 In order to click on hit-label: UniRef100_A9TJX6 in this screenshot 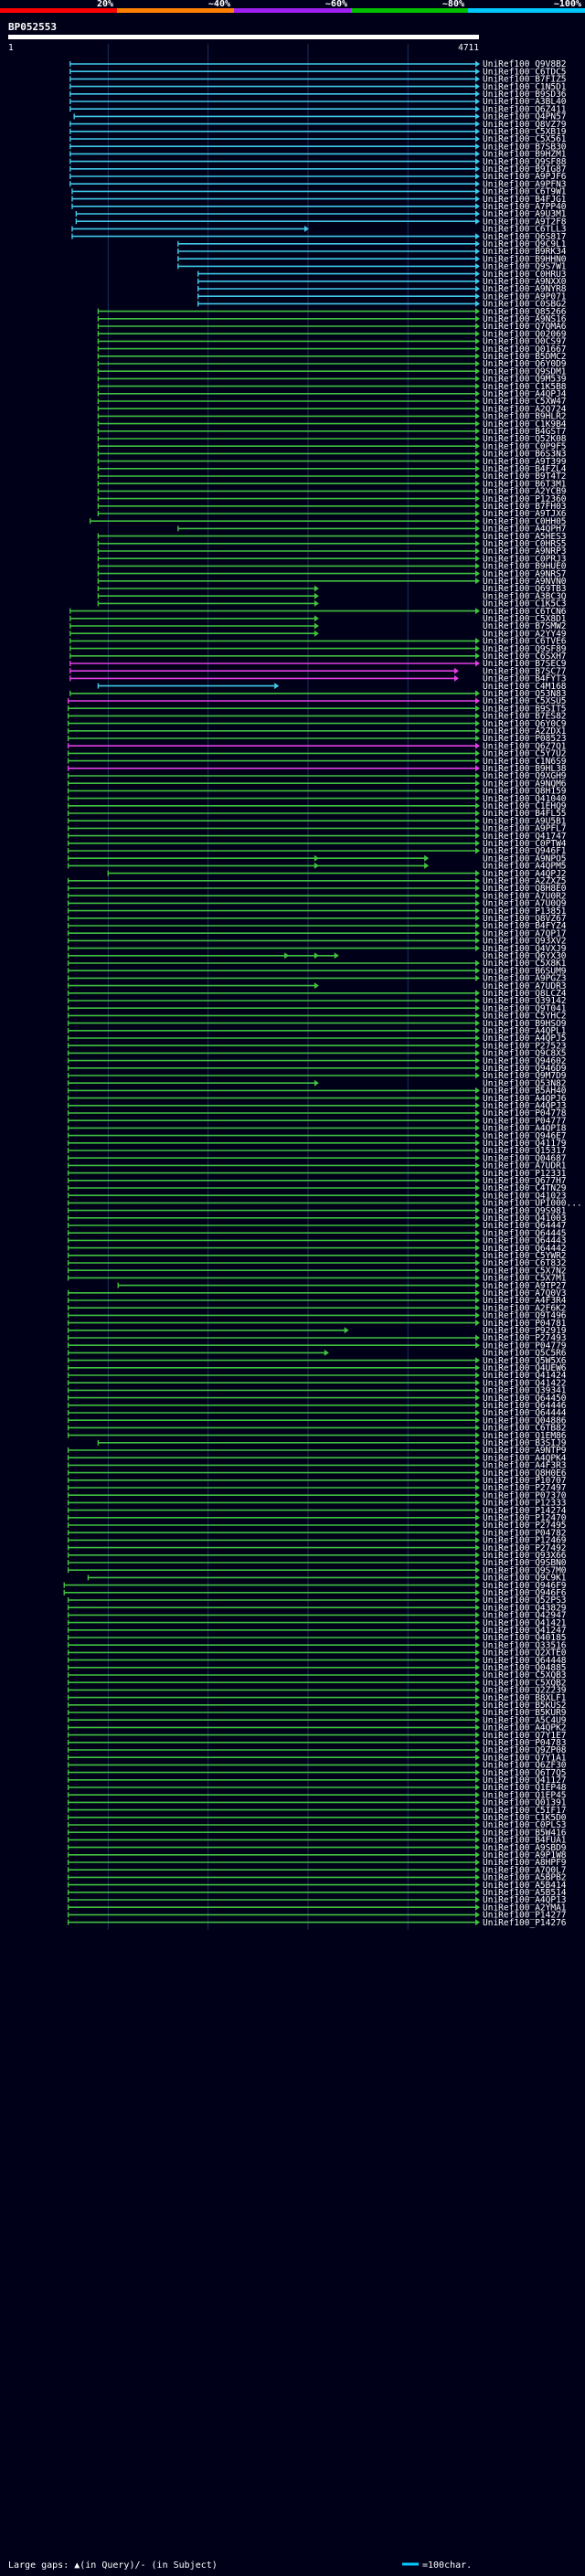, I will do `click(525, 514)`.